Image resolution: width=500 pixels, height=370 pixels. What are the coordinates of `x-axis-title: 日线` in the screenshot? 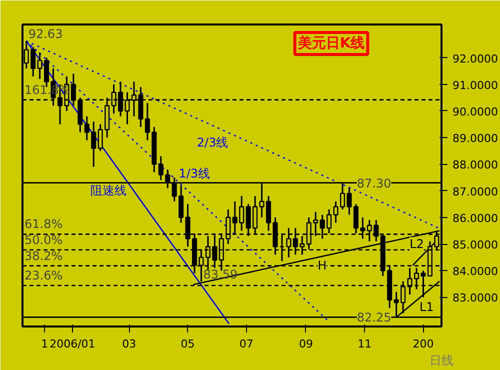 It's located at (442, 361).